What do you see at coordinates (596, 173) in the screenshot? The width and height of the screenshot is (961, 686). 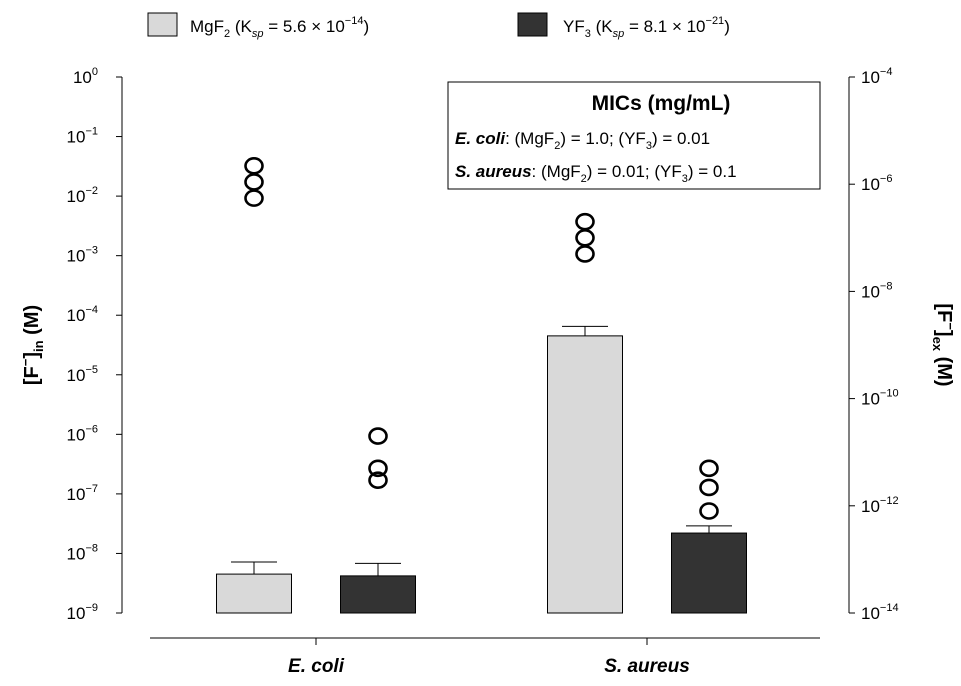 I see `mic-line-saureus: S. aureus: (MgF2) = 0.01; (YF3) = 0.1` at bounding box center [596, 173].